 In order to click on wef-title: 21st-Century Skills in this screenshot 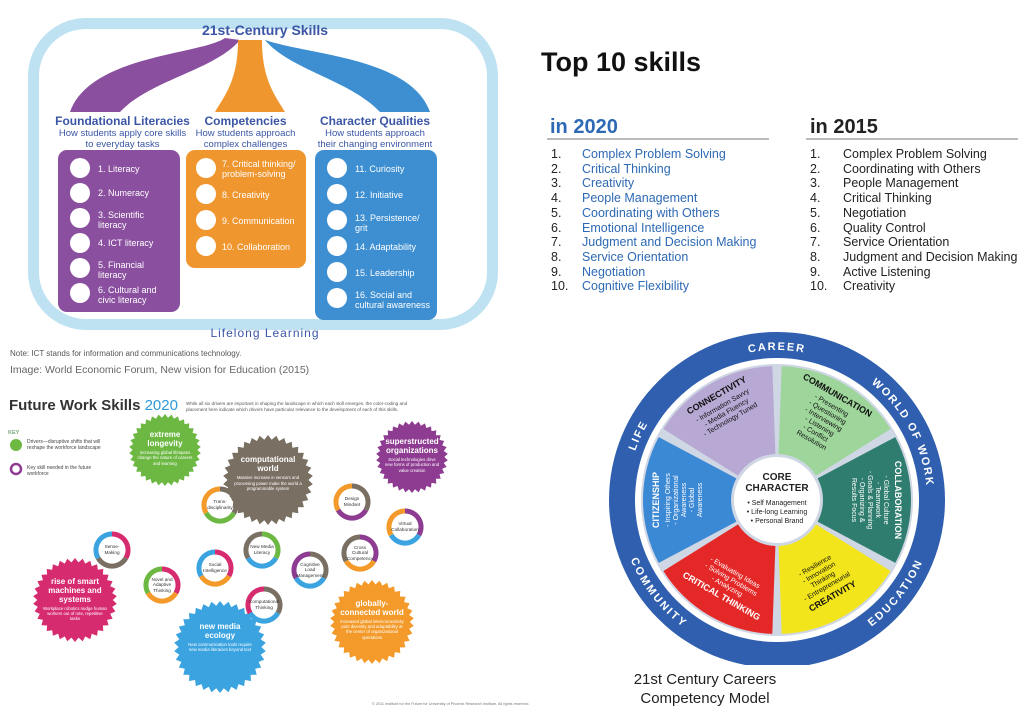, I will do `click(265, 30)`.